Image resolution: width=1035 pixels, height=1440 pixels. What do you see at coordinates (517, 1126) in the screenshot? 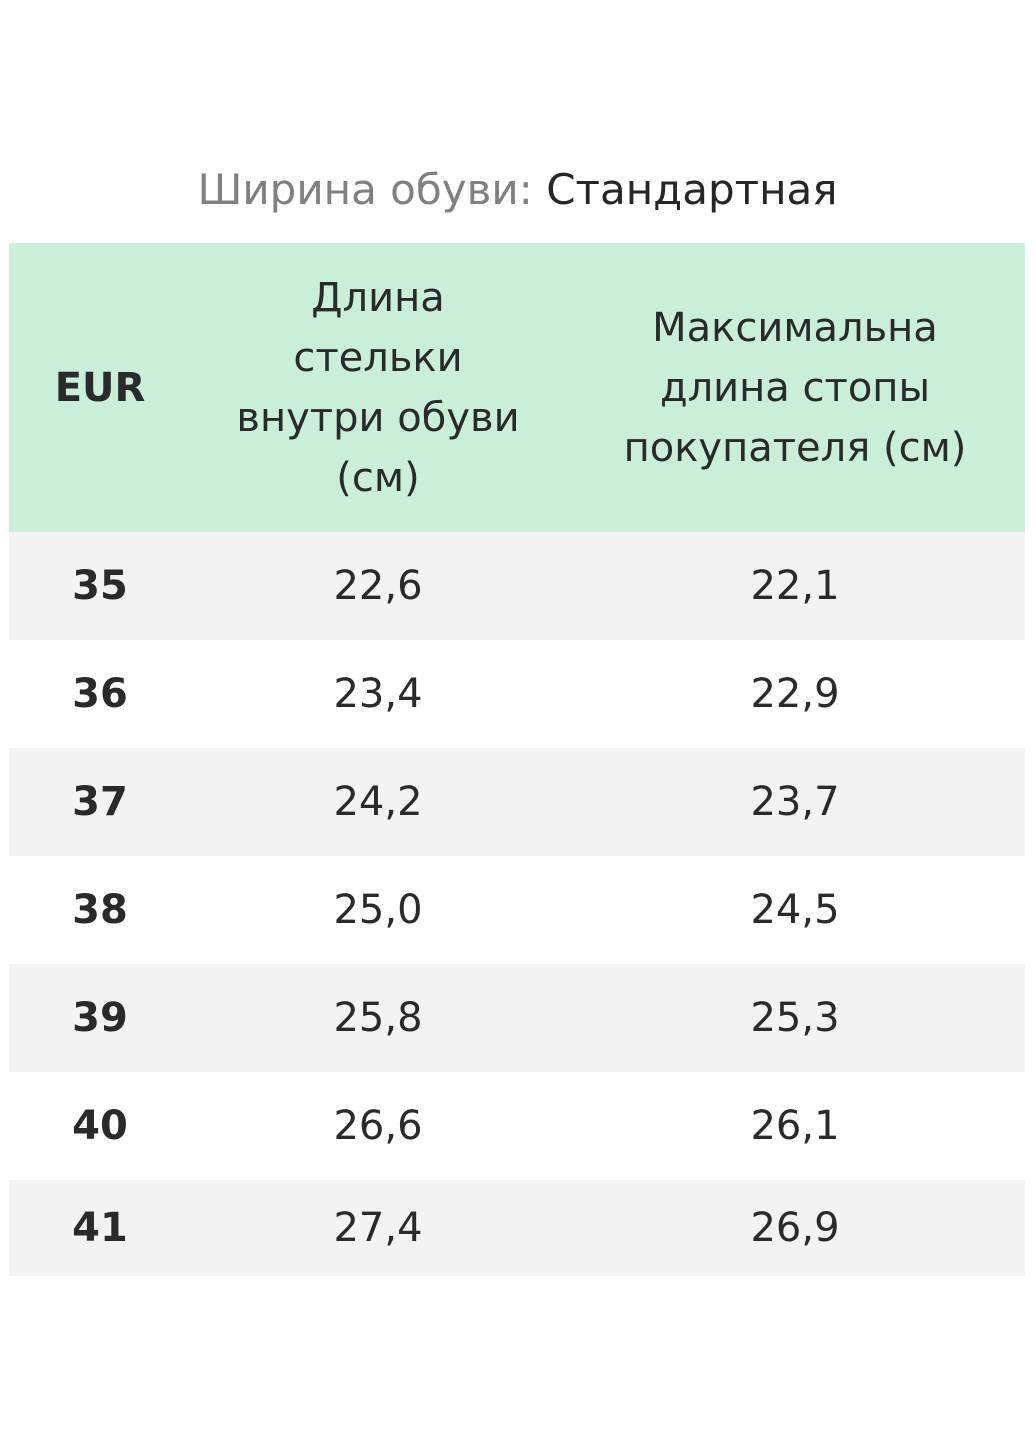
I see `table-row: 40 26,6 26,1` at bounding box center [517, 1126].